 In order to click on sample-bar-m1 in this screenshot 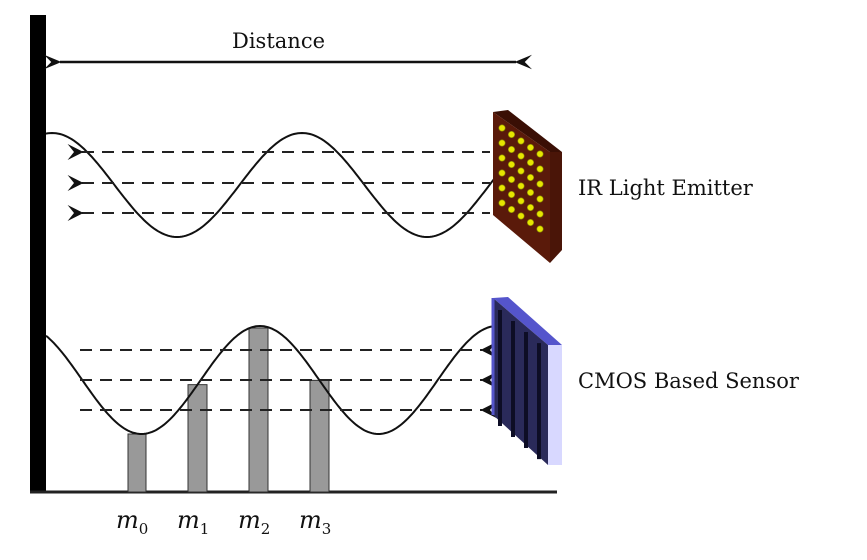, I will do `click(197, 438)`.